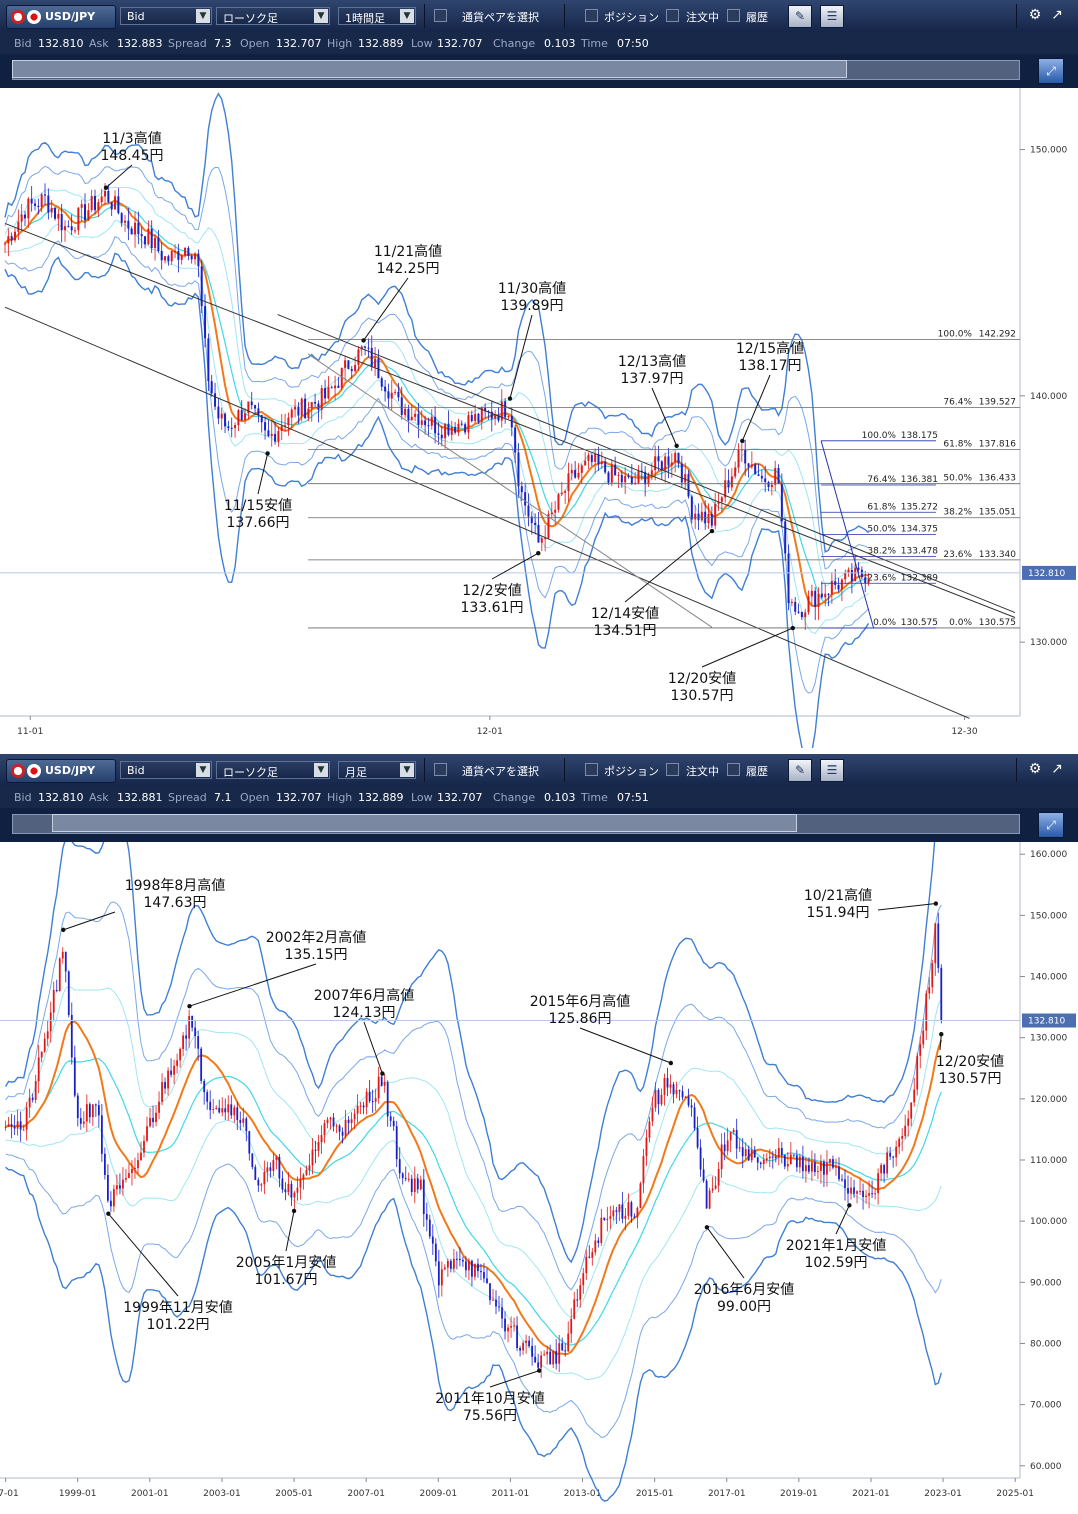 Image resolution: width=1078 pixels, height=1514 pixels. What do you see at coordinates (702, 696) in the screenshot?
I see `annotation-value: 130.57円` at bounding box center [702, 696].